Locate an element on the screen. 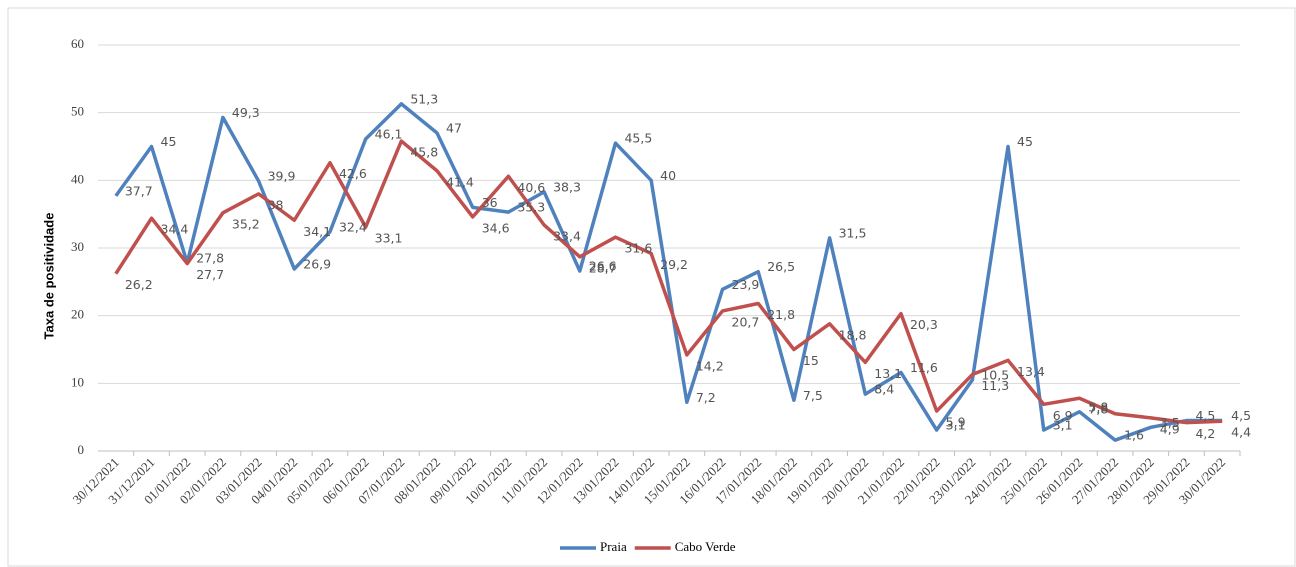  data-label: 49,3 is located at coordinates (246, 112).